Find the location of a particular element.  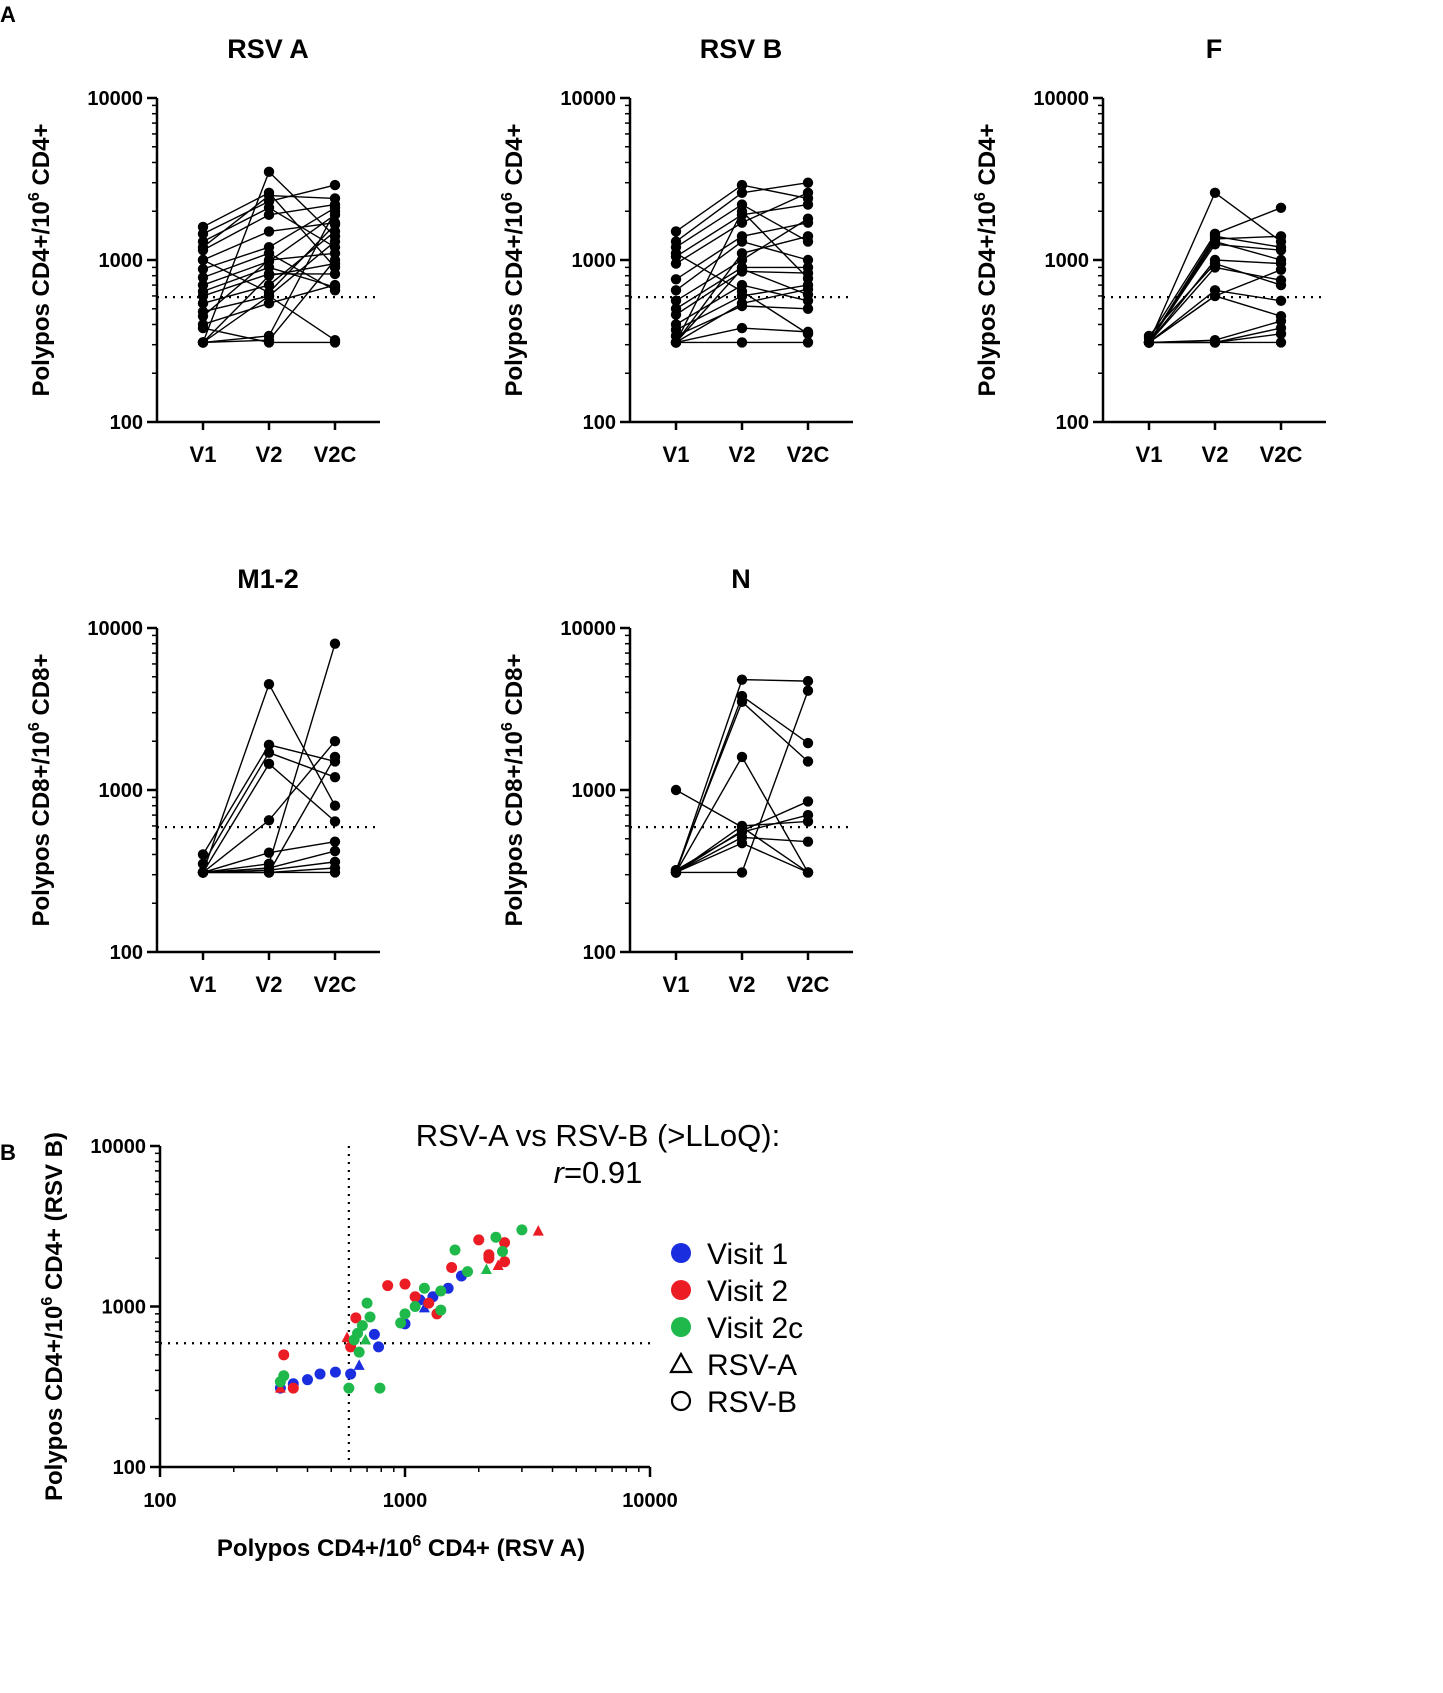

chart-title: F is located at coordinates (1214, 49).